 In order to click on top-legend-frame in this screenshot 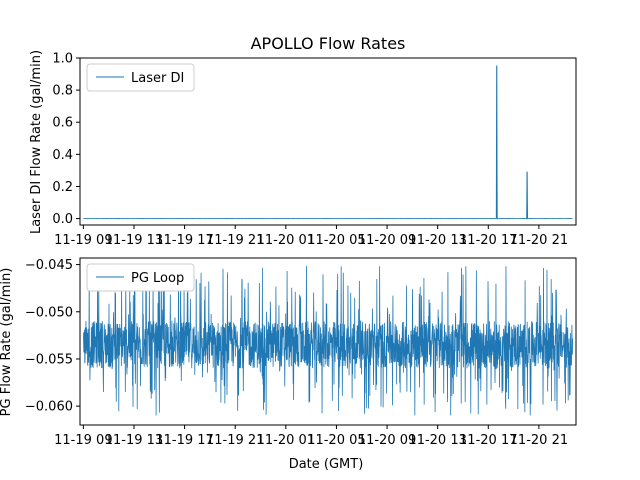, I will do `click(140, 77)`.